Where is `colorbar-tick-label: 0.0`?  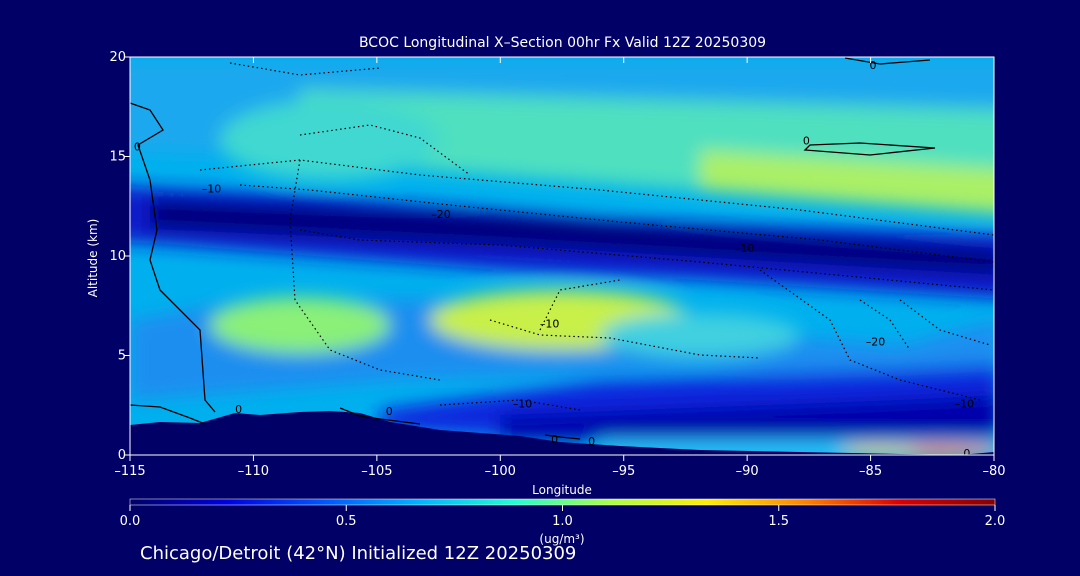
colorbar-tick-label: 0.0 is located at coordinates (130, 521).